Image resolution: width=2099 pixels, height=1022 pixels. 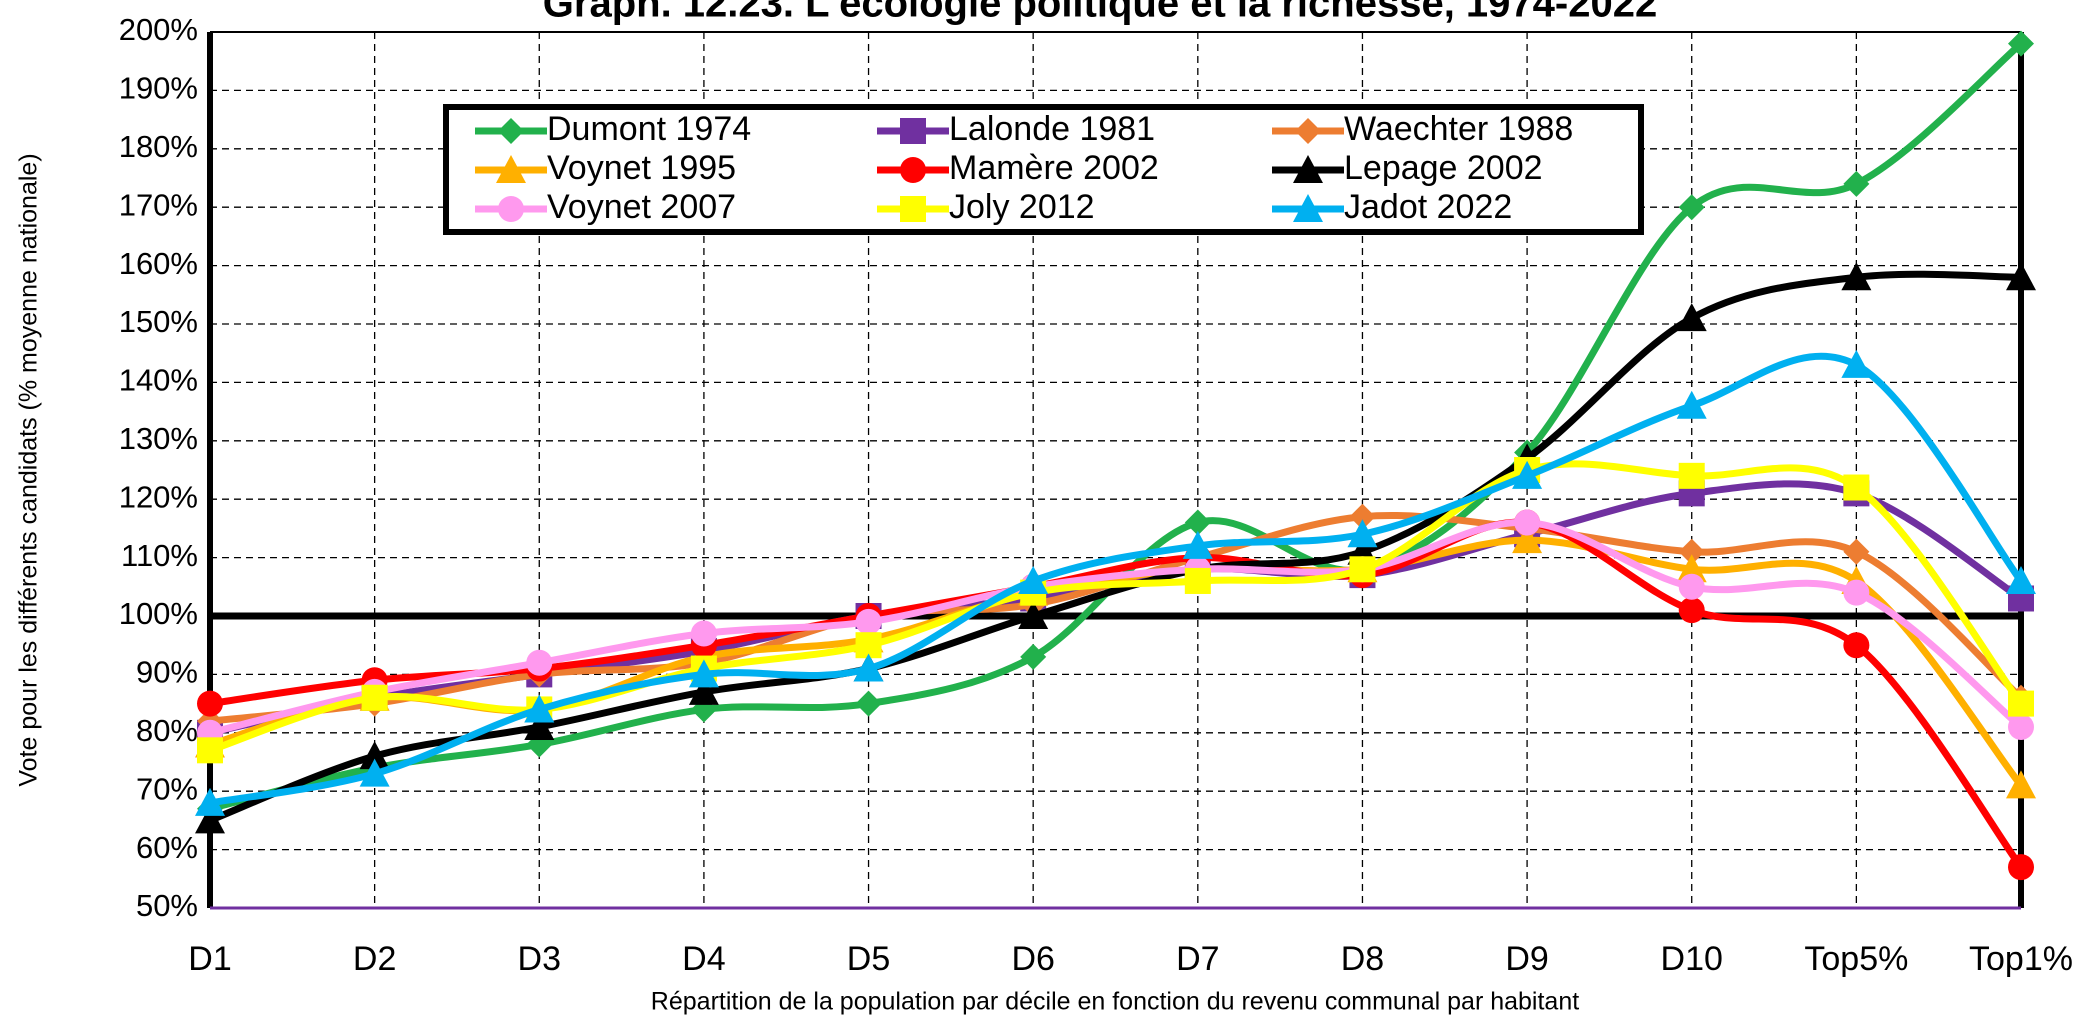 What do you see at coordinates (1197, 959) in the screenshot?
I see `x-tick-label: D7` at bounding box center [1197, 959].